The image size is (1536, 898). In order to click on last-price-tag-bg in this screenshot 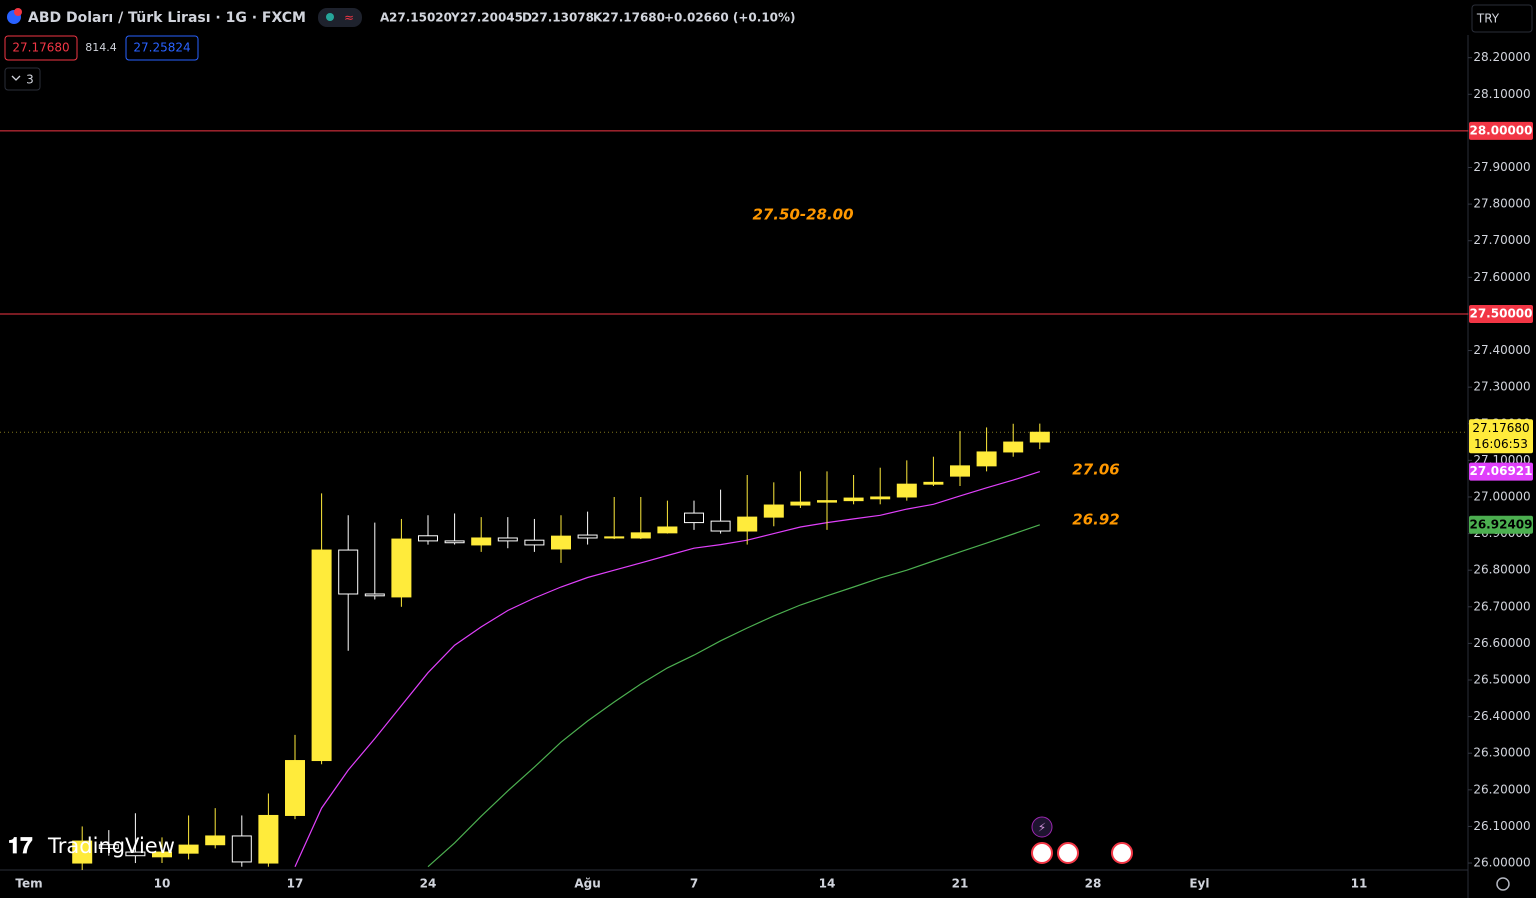, I will do `click(1501, 436)`.